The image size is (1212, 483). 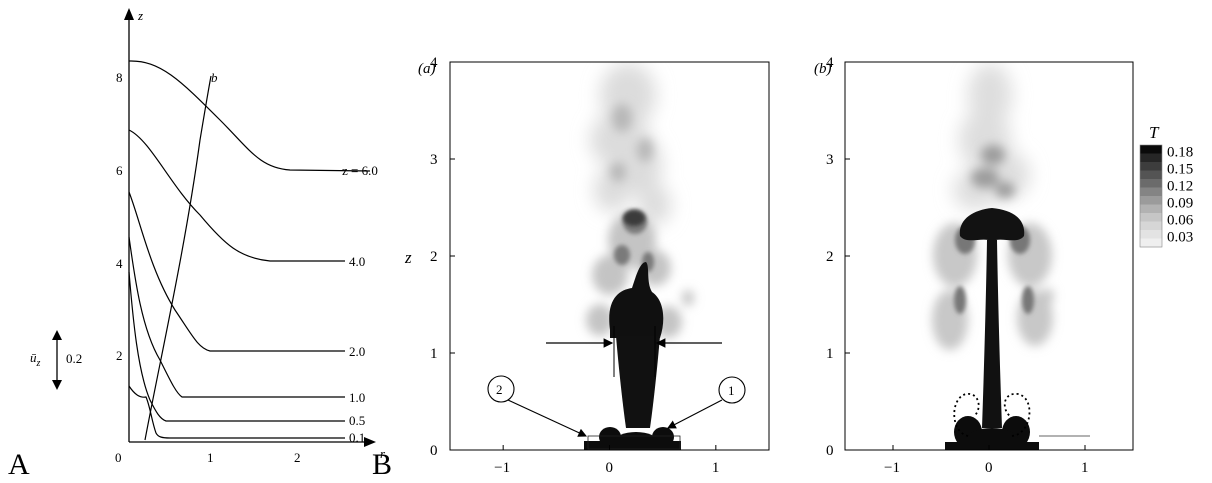 What do you see at coordinates (129, 14) in the screenshot?
I see `panel-a-z-arrowhead` at bounding box center [129, 14].